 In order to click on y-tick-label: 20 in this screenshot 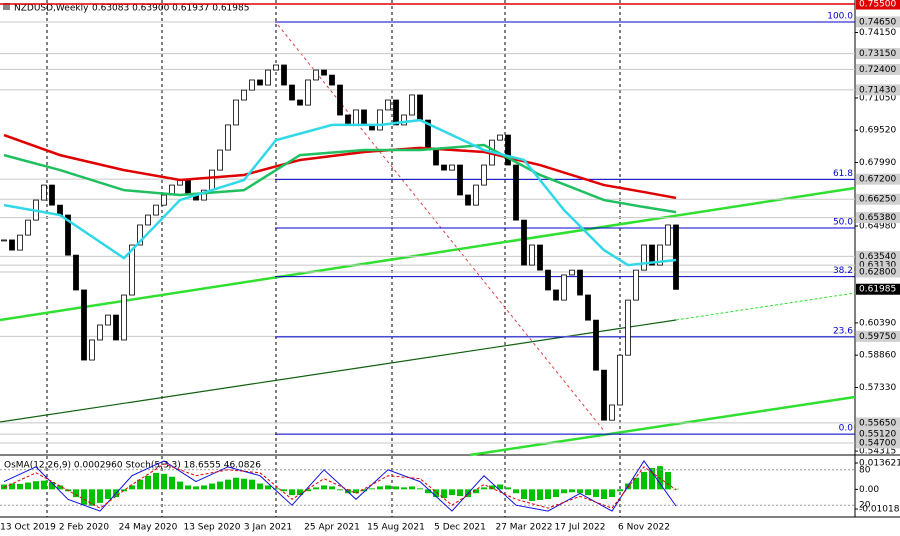, I will do `click(865, 506)`.